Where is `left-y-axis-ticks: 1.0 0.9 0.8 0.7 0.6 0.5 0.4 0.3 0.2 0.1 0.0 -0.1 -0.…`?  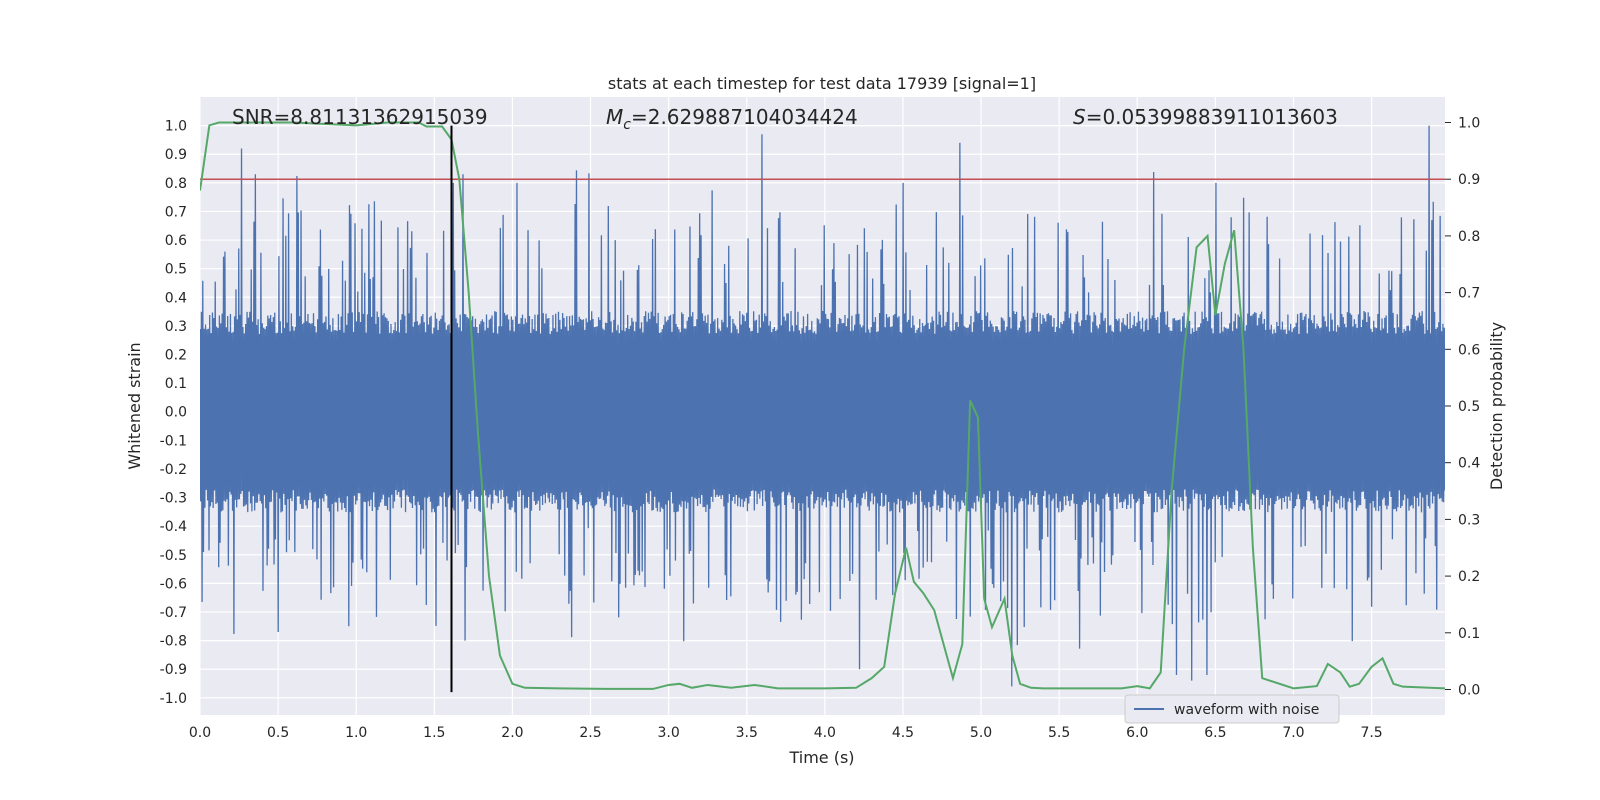 left-y-axis-ticks: 1.0 0.9 0.8 0.7 0.6 0.5 0.4 0.3 0.2 0.1 0.0 -0.1 -0.… is located at coordinates (173, 413).